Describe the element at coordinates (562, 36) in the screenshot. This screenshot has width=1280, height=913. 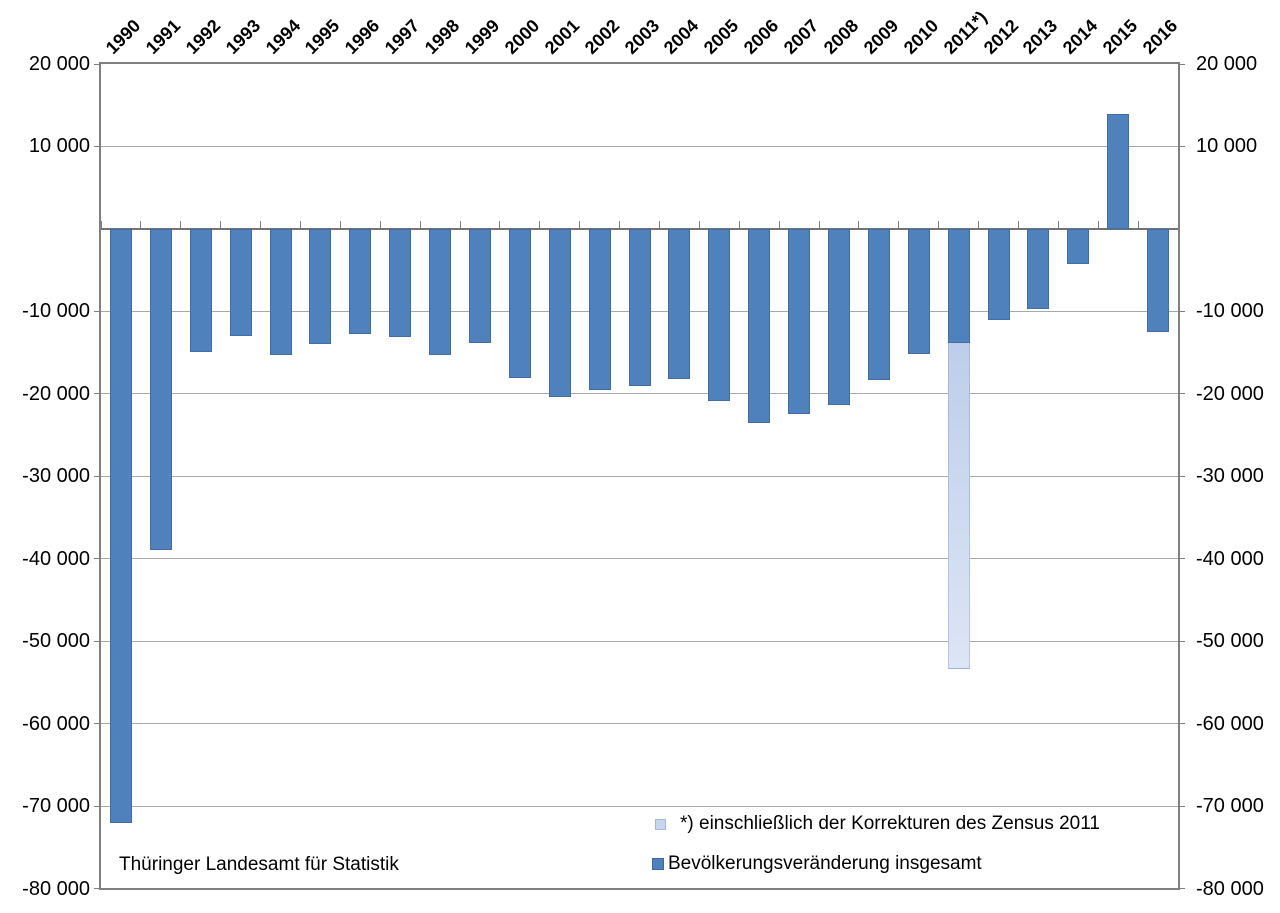
I see `x-axis-label-2001: 2001` at that location.